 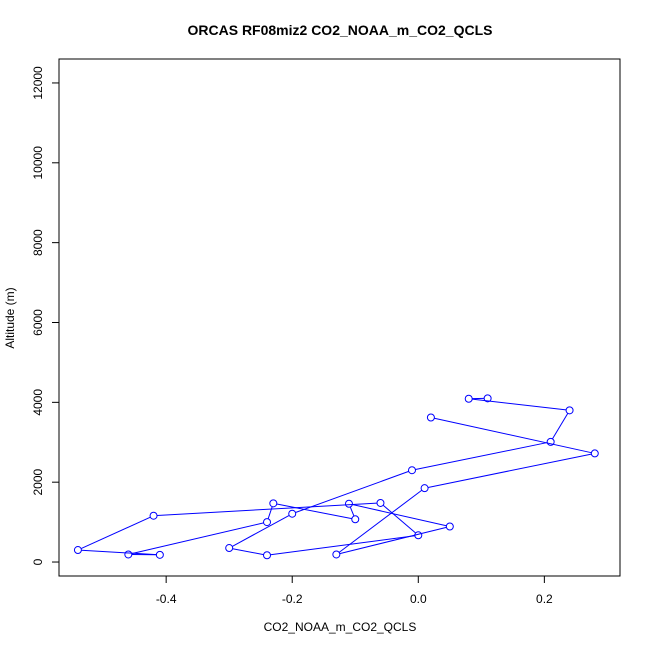 What do you see at coordinates (340, 627) in the screenshot?
I see `x-axis-label: CO2_NOAA_m_CO2_QCLS` at bounding box center [340, 627].